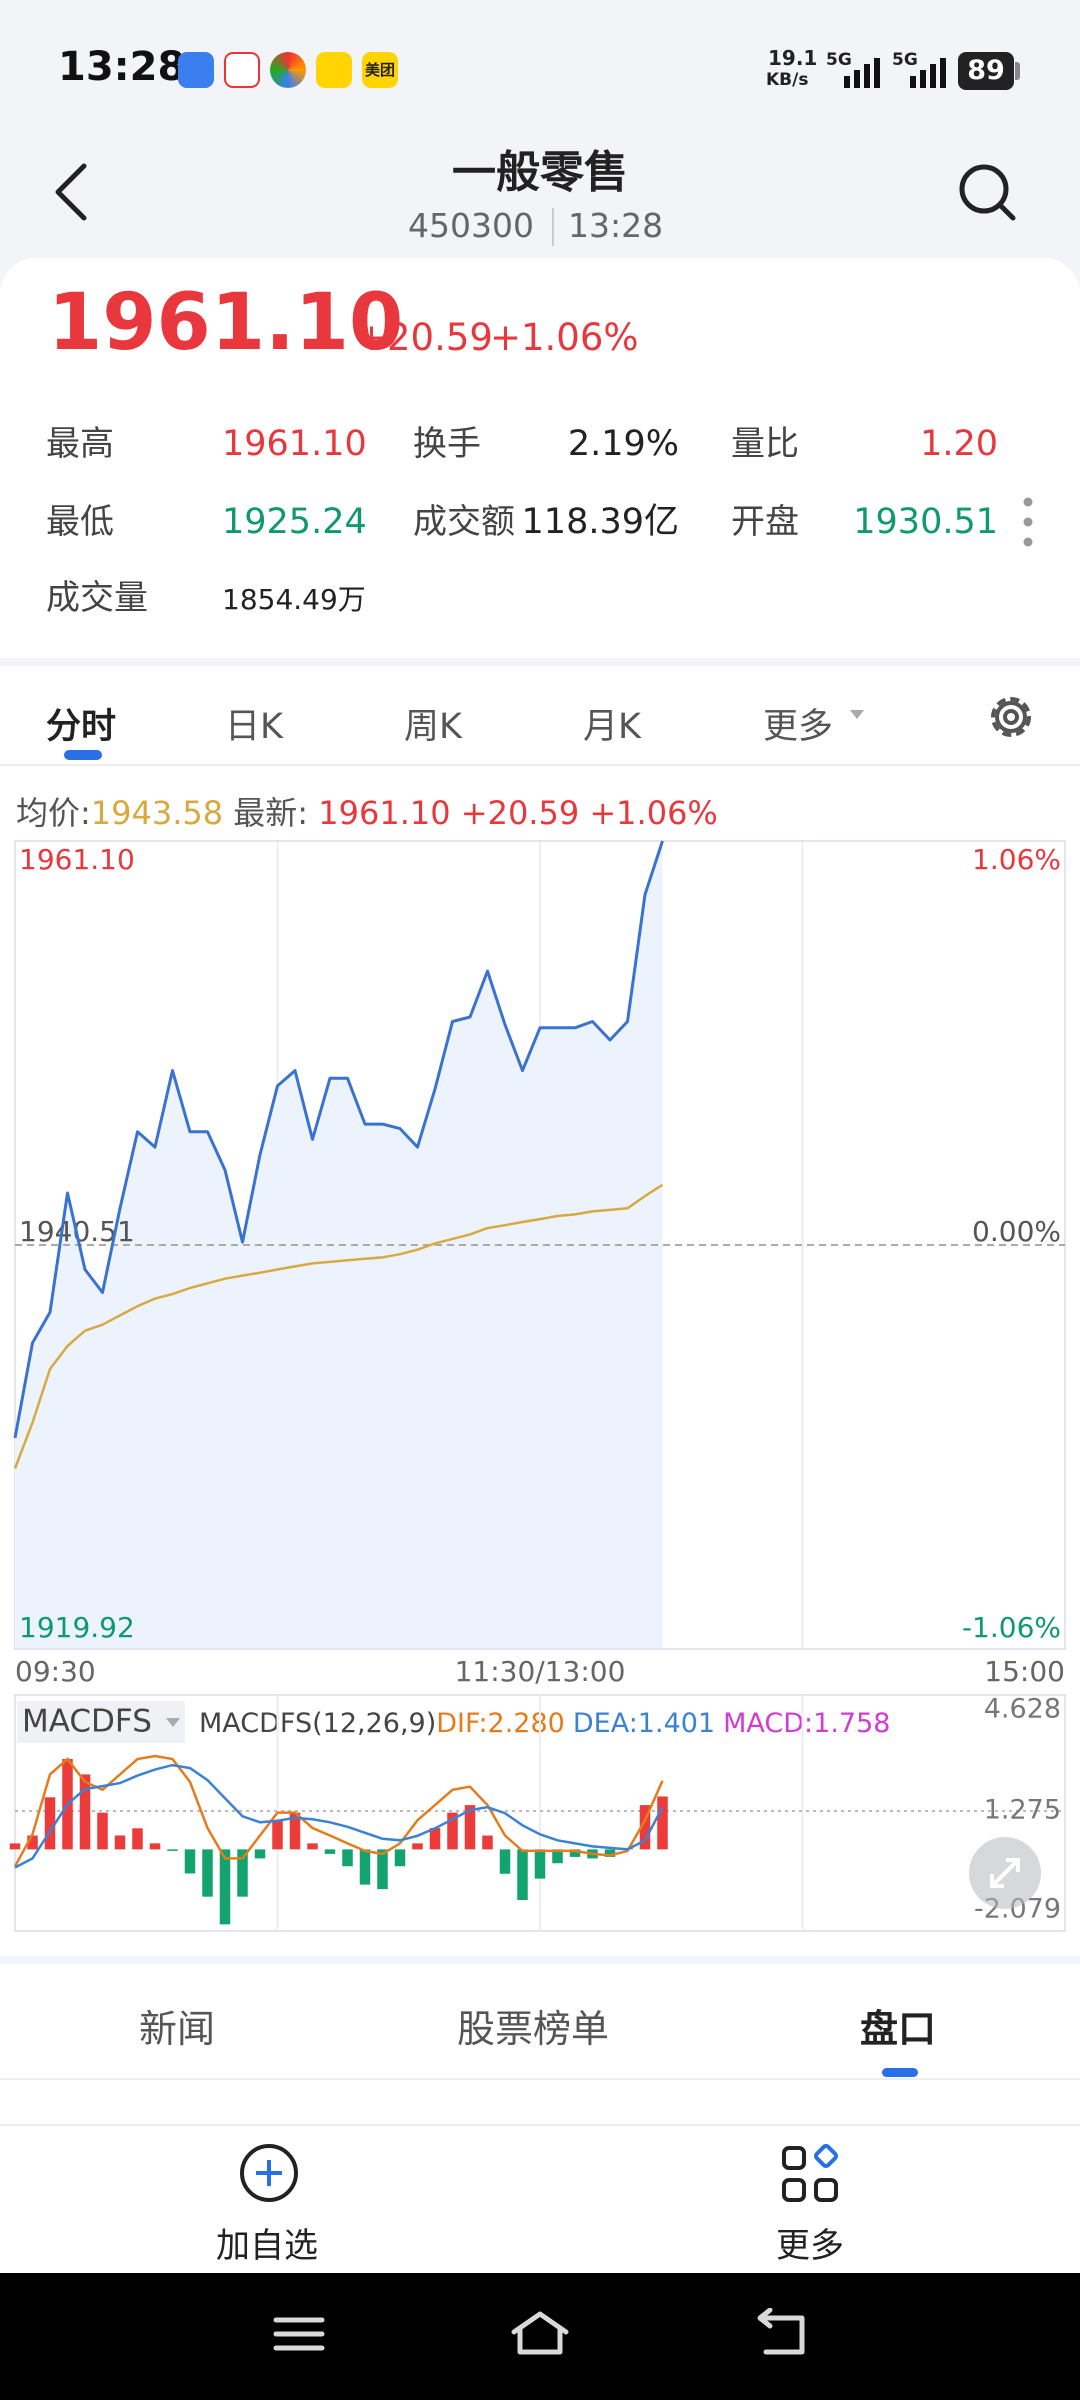 This screenshot has height=2400, width=1080. Describe the element at coordinates (294, 599) in the screenshot. I see `stat-value: 1854.49万` at that location.